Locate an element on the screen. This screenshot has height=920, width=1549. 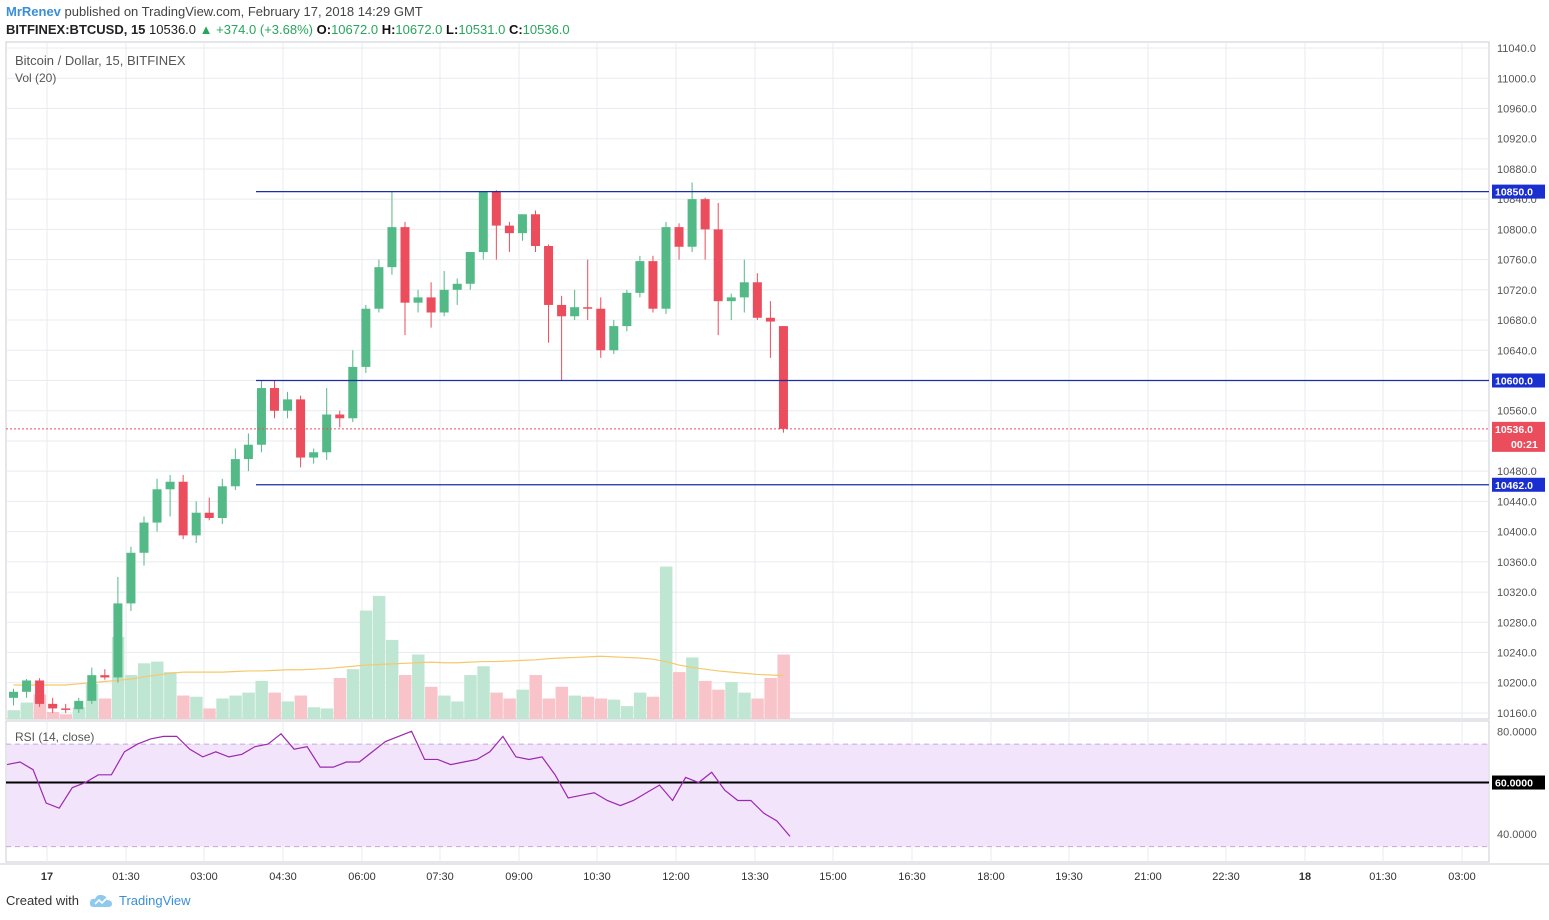
rsi-legend: RSI (14, close) is located at coordinates (55, 737).